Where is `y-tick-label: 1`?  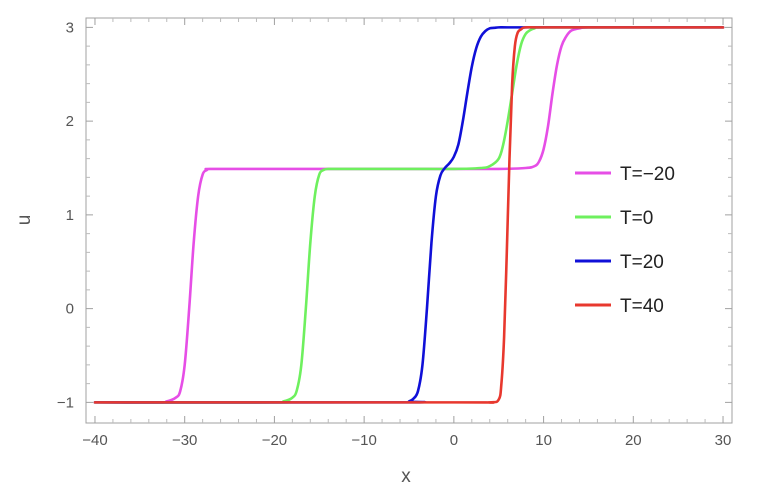
y-tick-label: 1 is located at coordinates (70, 215).